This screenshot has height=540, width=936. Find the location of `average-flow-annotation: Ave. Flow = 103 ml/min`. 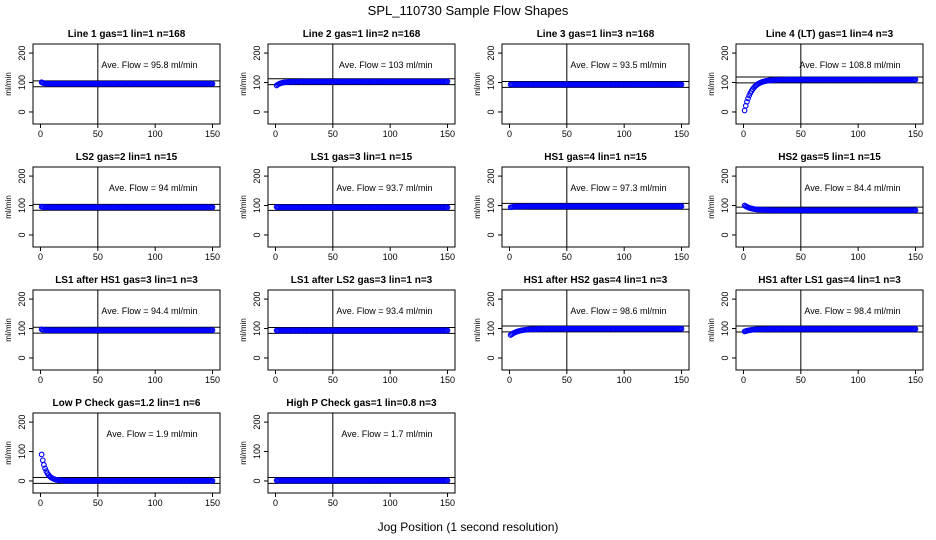

average-flow-annotation: Ave. Flow = 103 ml/min is located at coordinates (386, 65).